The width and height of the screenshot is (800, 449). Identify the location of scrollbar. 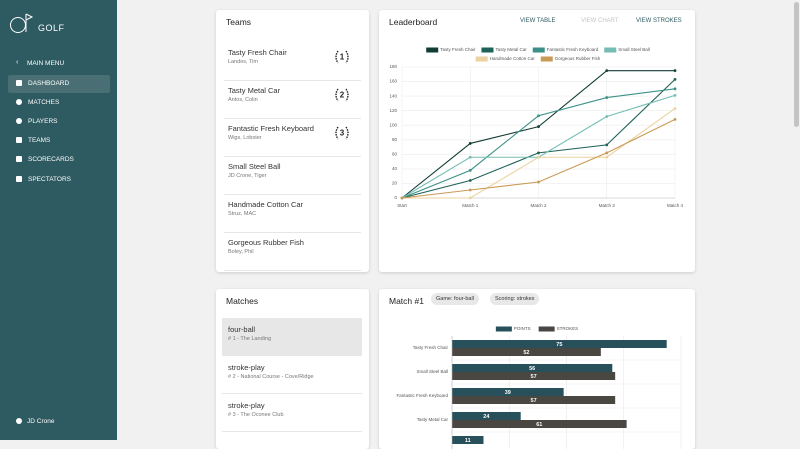
(796, 220).